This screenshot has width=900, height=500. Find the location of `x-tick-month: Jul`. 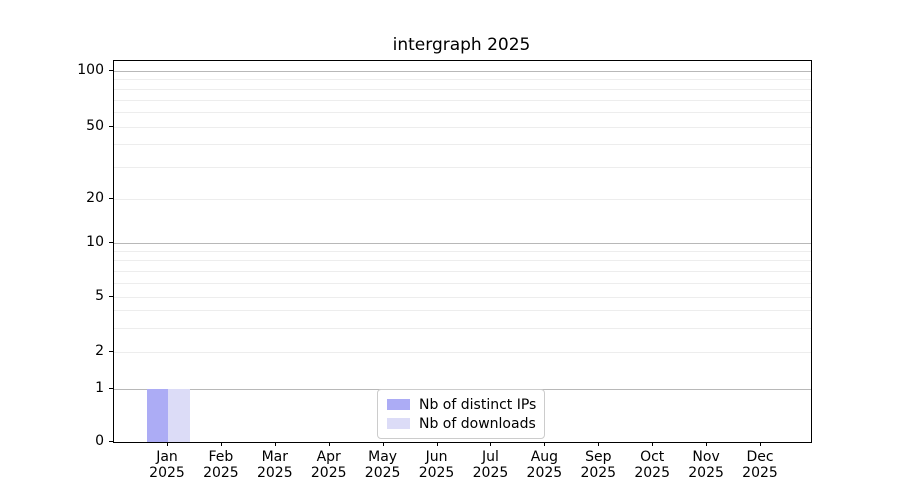

x-tick-month: Jul is located at coordinates (490, 457).